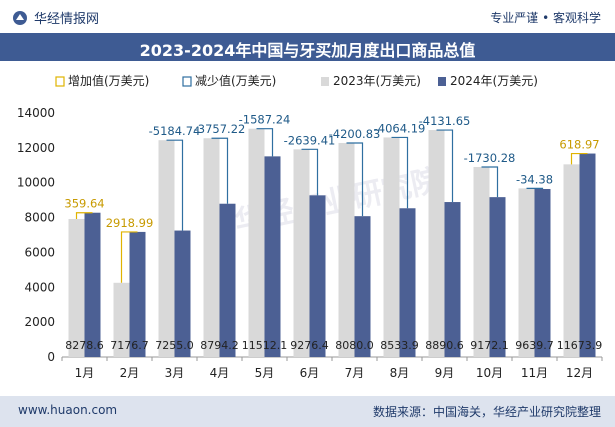 The width and height of the screenshot is (615, 427). Describe the element at coordinates (36, 148) in the screenshot. I see `y-tick-label: 12000` at that location.